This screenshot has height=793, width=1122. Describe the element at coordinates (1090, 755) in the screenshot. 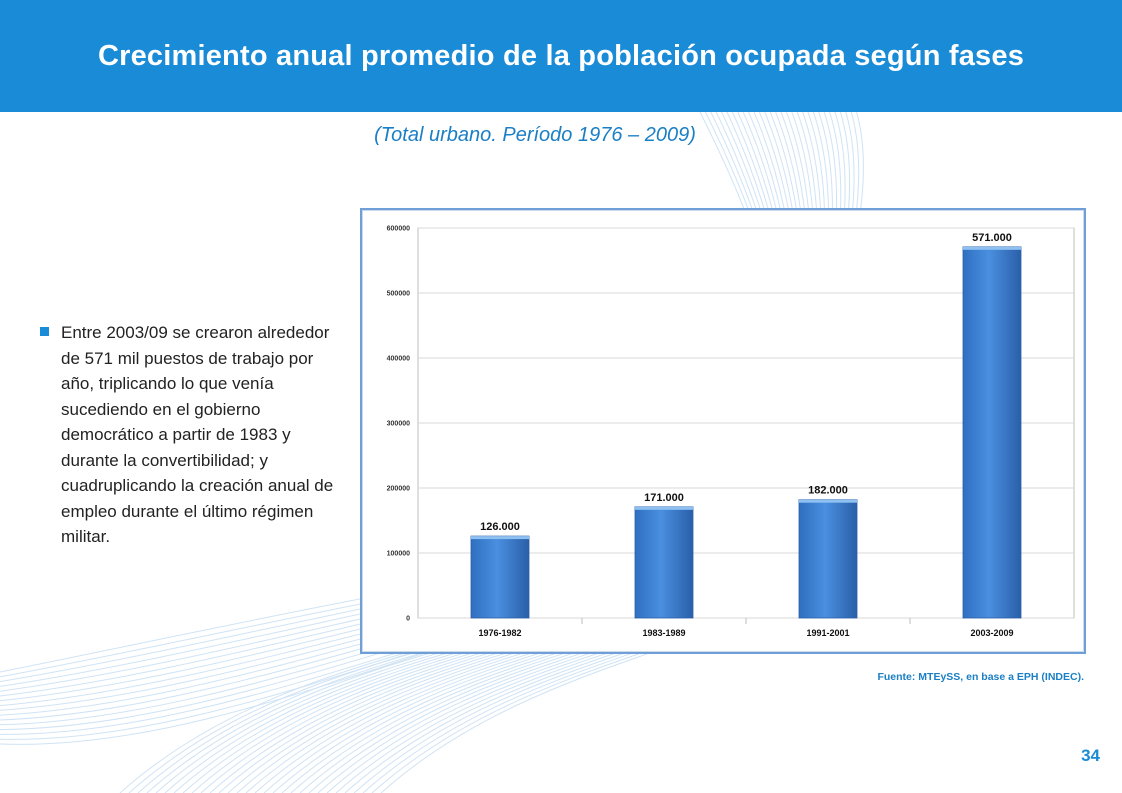

I see `page-number: 34` at that location.